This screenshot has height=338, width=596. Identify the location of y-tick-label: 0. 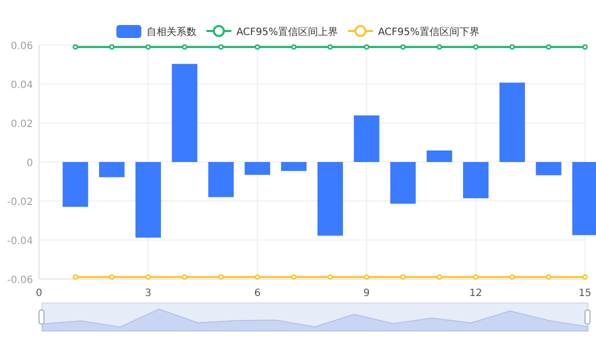
(29, 163).